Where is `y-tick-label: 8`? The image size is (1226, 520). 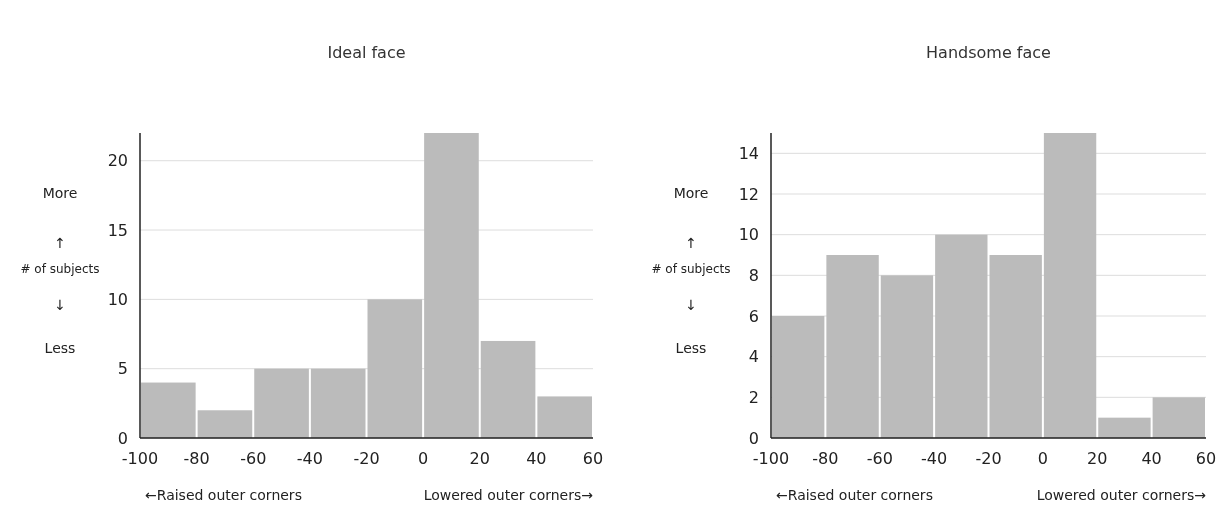 y-tick-label: 8 is located at coordinates (753, 275).